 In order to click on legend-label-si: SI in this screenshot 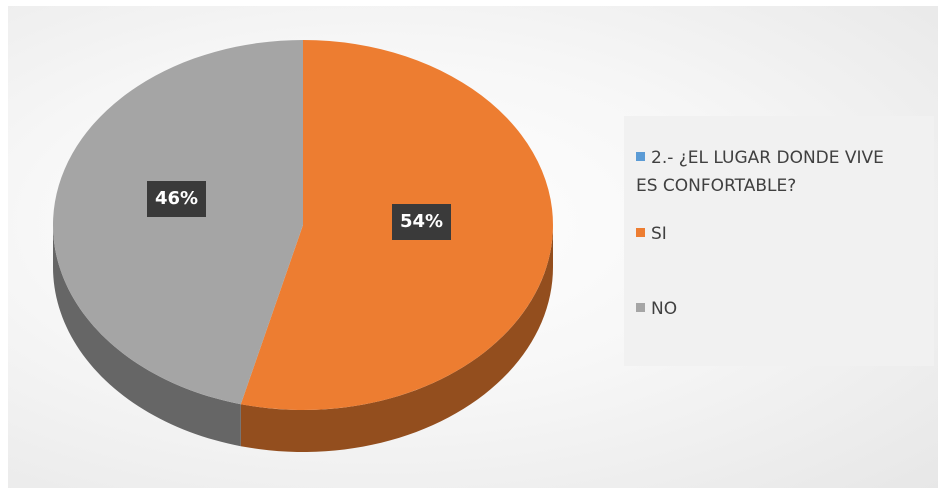, I will do `click(659, 234)`.